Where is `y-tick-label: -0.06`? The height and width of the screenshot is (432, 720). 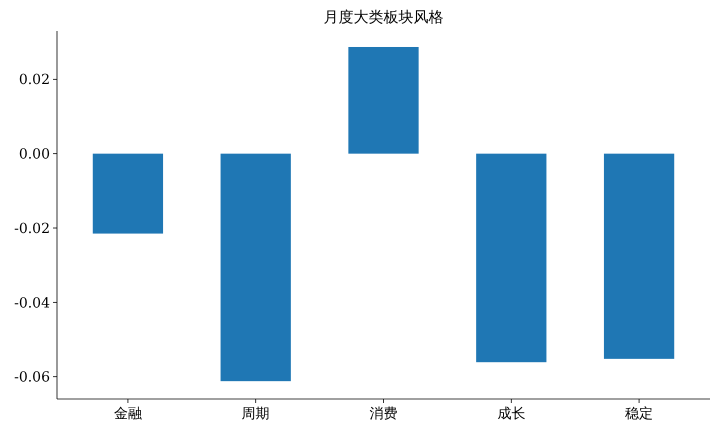
y-tick-label: -0.06 is located at coordinates (32, 378).